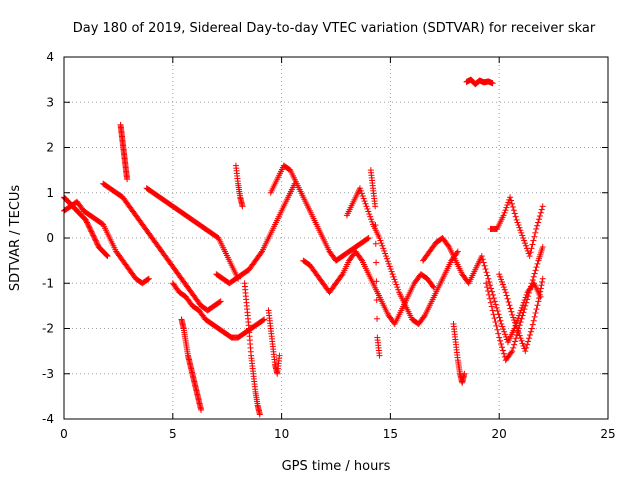  Describe the element at coordinates (48, 283) in the screenshot. I see `y-tick-label: -1` at that location.